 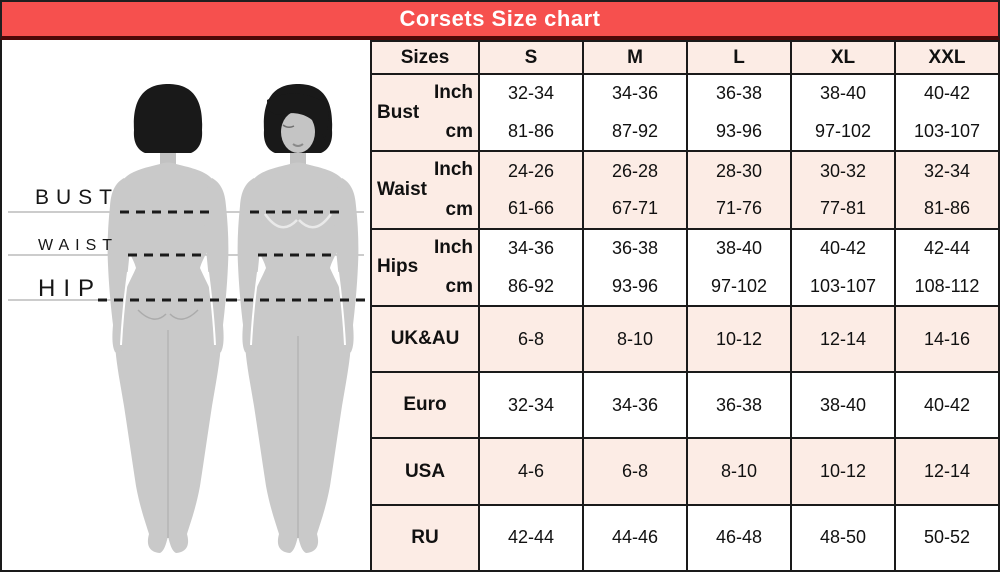 I want to click on column-header-sizes: Sizes, so click(x=425, y=57).